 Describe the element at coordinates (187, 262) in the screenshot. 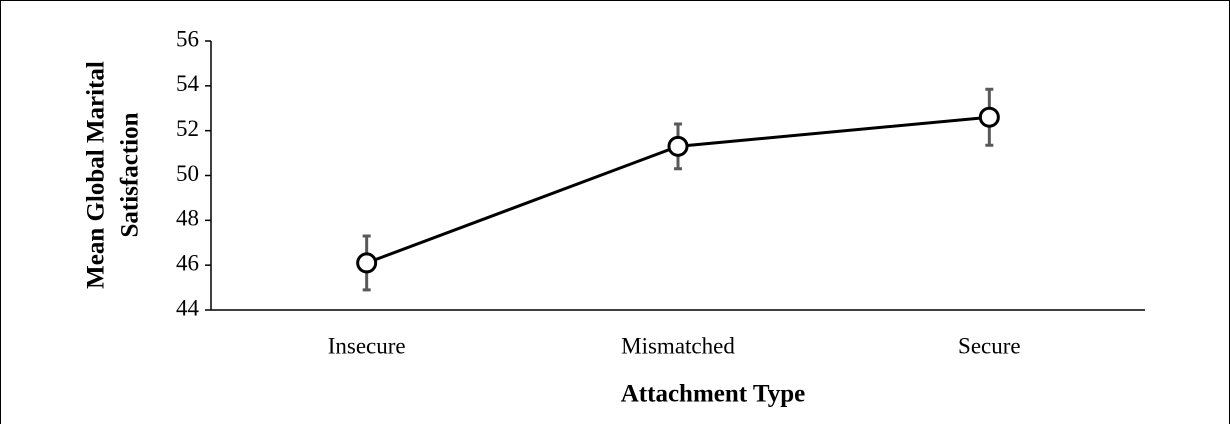

I see `y-tick-label: 46` at that location.